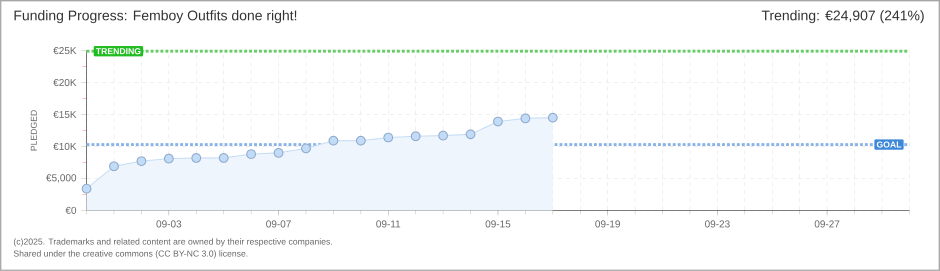 The image size is (940, 271). What do you see at coordinates (155, 17) in the screenshot?
I see `chart-title: Funding Progress: Femboy Outfits done right!` at bounding box center [155, 17].